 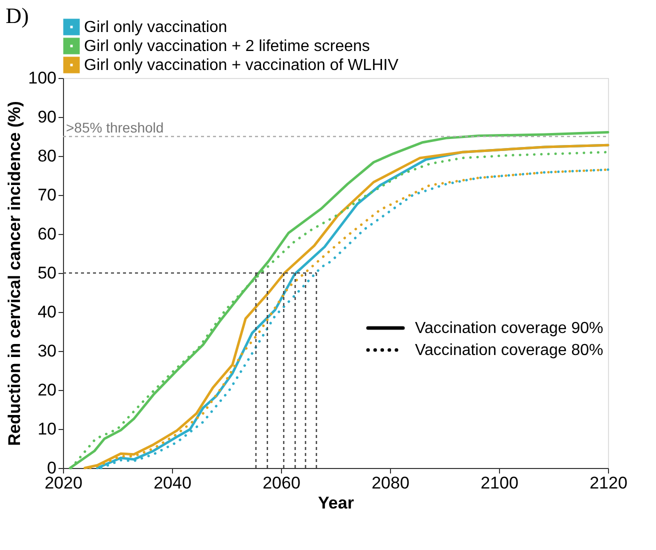 What do you see at coordinates (47, 351) in the screenshot?
I see `y-tick-label: 30` at bounding box center [47, 351].